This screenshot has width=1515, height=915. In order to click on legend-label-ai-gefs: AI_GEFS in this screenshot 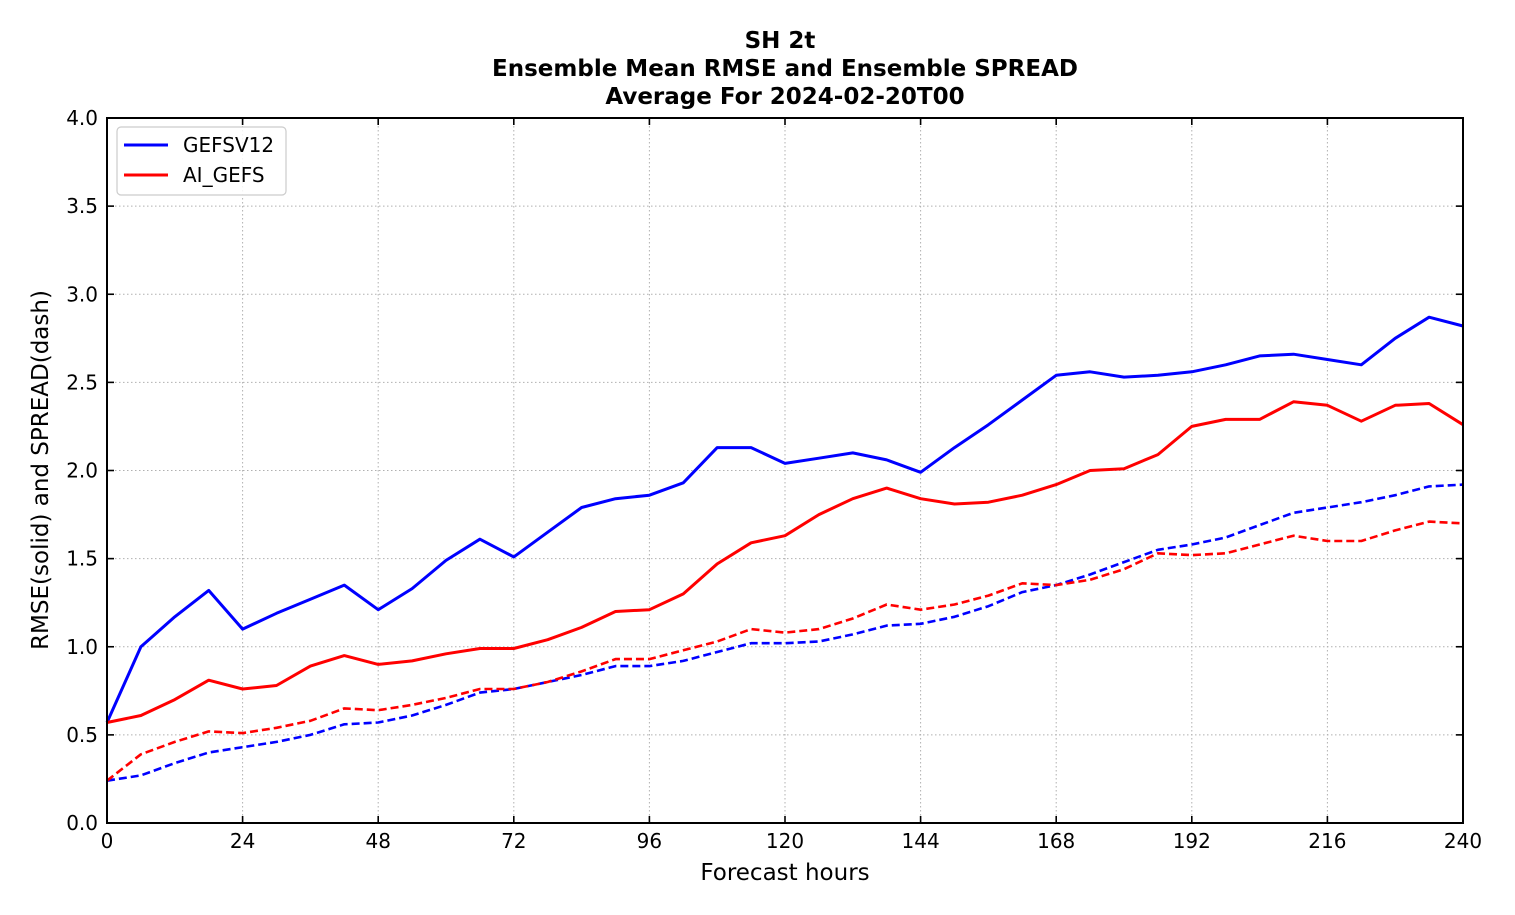, I will do `click(224, 175)`.